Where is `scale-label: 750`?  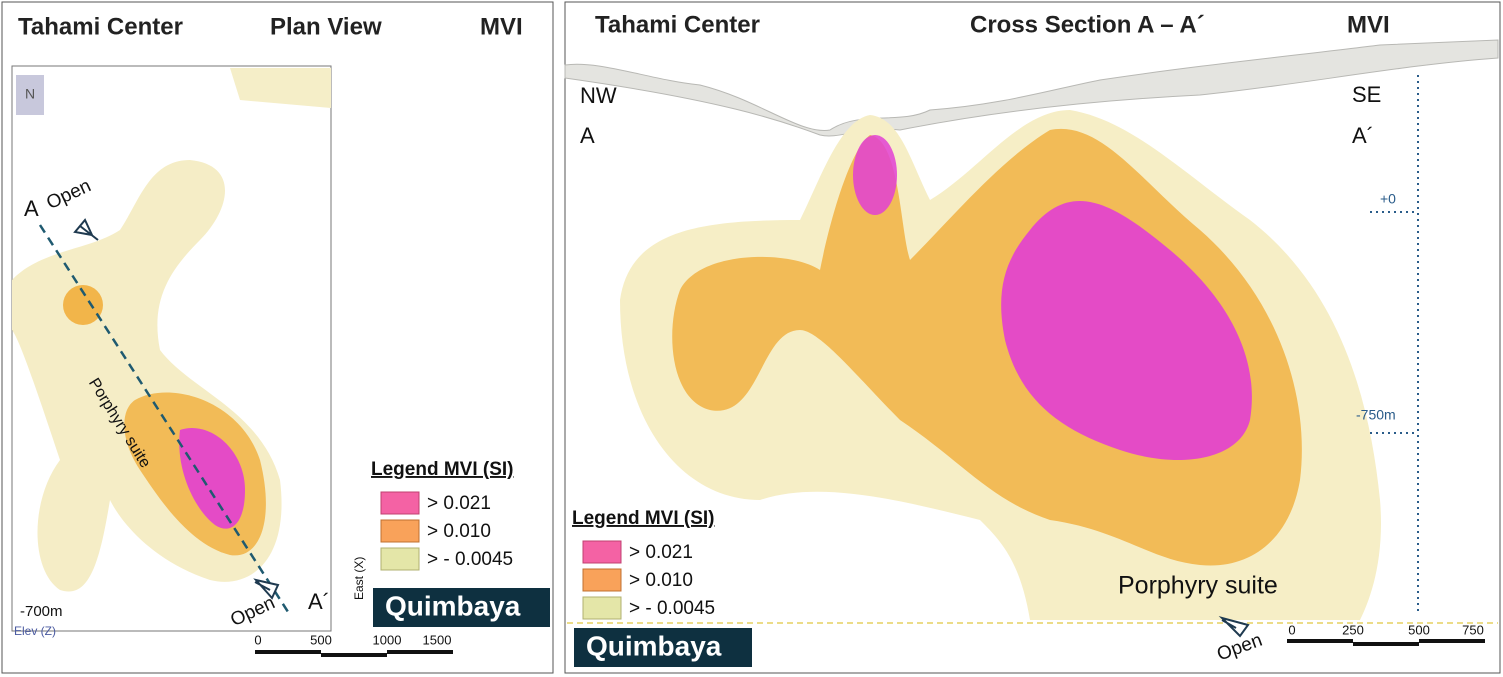
scale-label: 750 is located at coordinates (1473, 629).